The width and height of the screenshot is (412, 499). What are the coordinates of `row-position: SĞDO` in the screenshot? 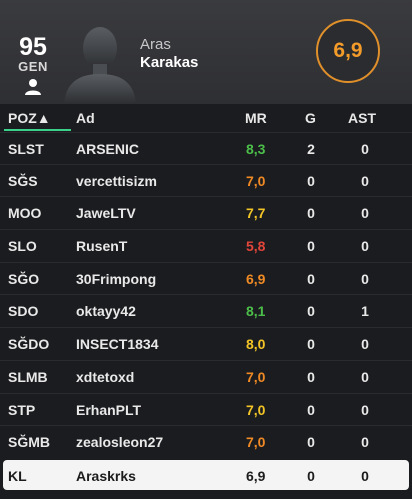 It's located at (29, 344).